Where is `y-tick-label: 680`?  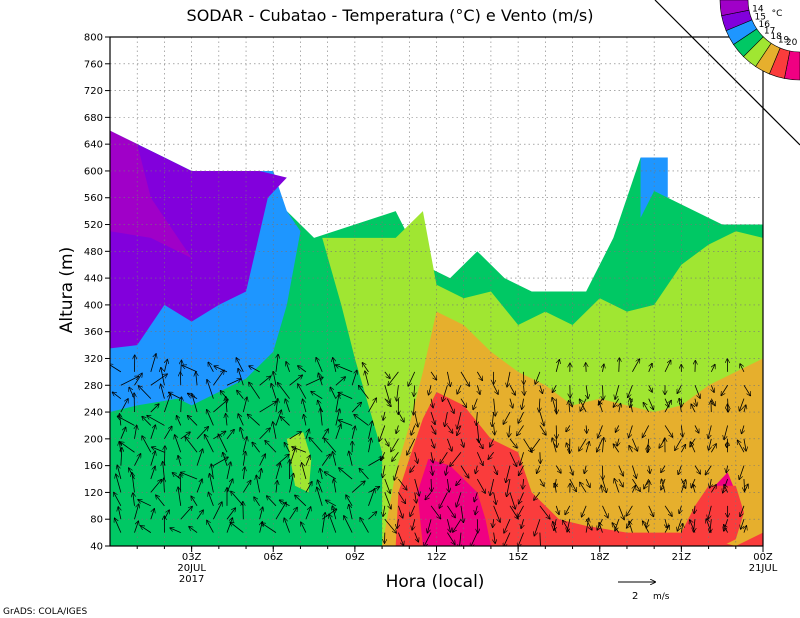
y-tick-label: 680 is located at coordinates (93, 118).